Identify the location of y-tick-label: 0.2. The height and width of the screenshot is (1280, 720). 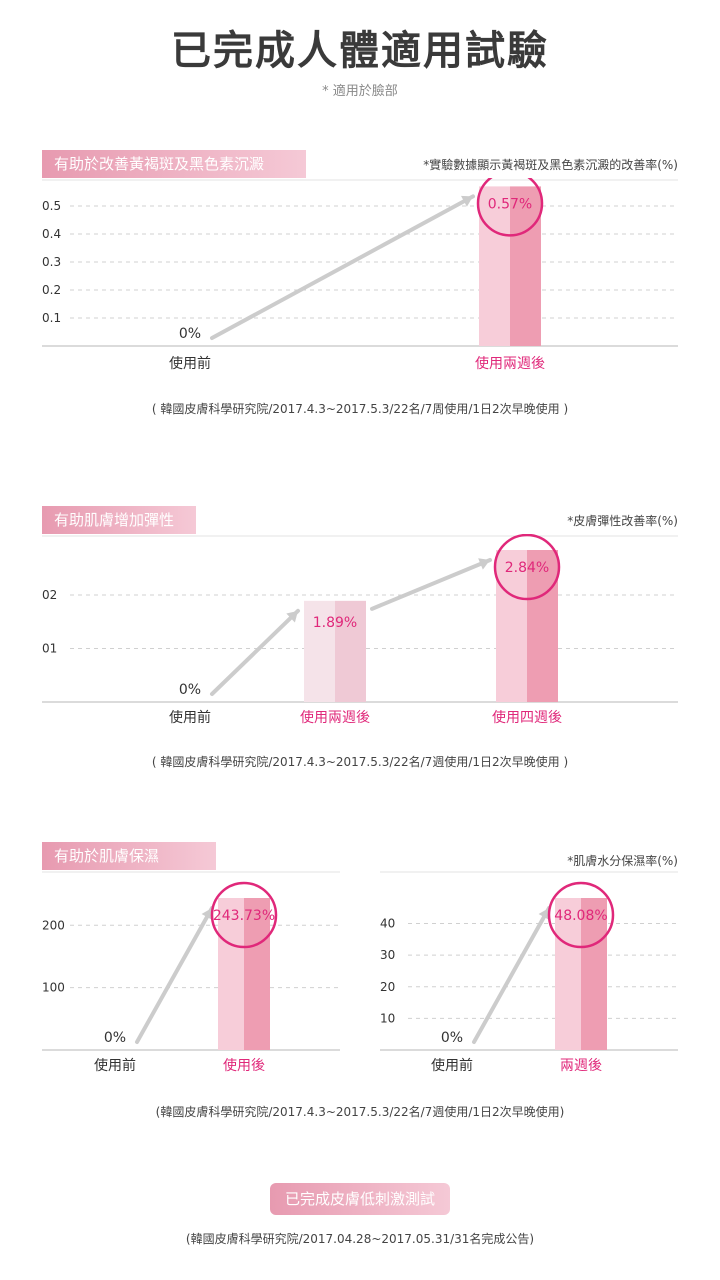
(51, 290).